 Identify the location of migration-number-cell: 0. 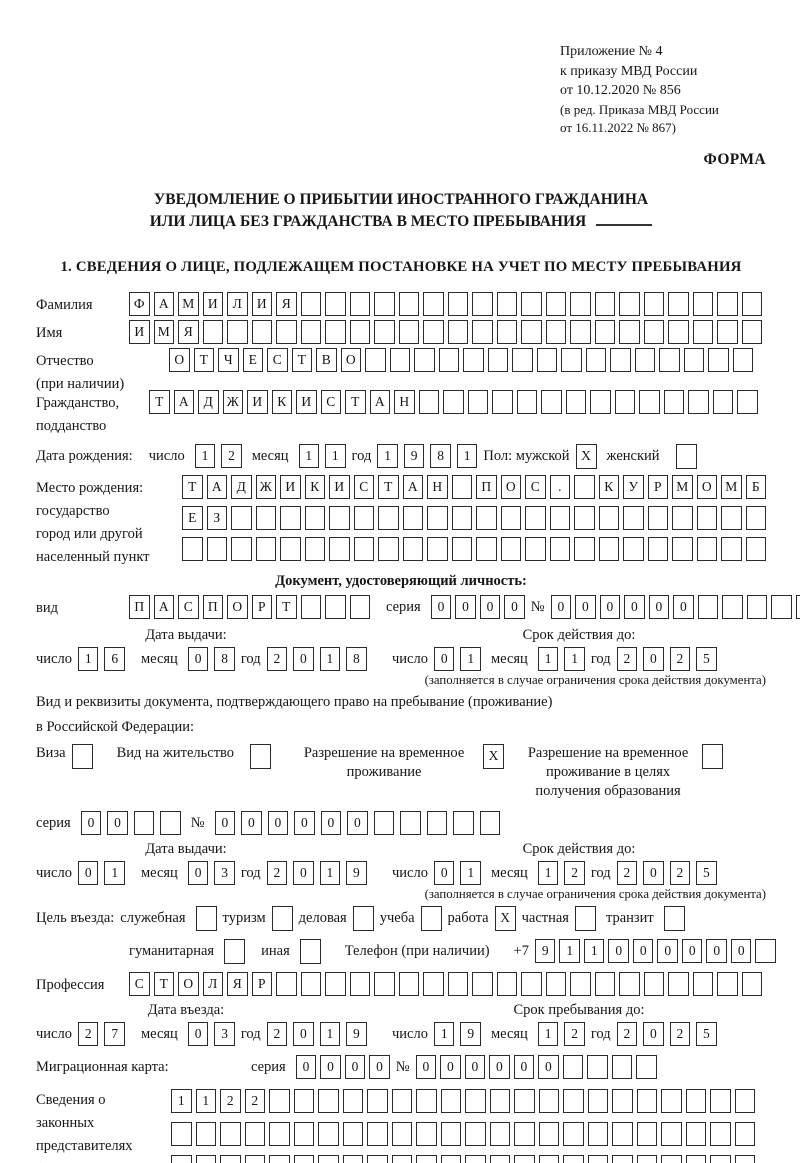
(475, 1066).